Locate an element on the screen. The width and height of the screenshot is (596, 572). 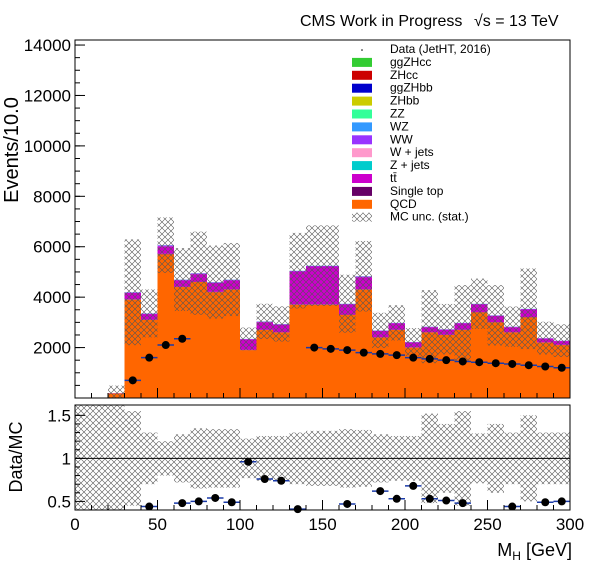
ratio-xtick-label-0: 0 is located at coordinates (74, 524).